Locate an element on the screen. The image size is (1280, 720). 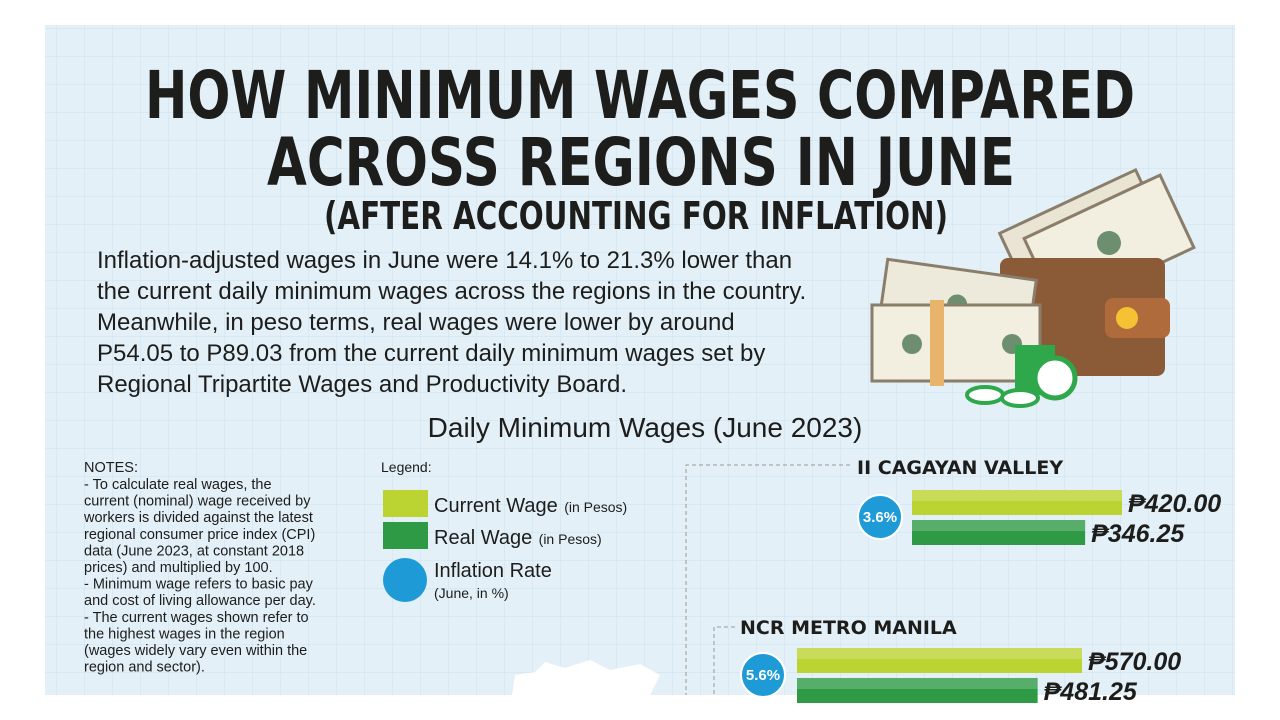
section-title: Daily Minimum Wages (June 2023) is located at coordinates (645, 427).